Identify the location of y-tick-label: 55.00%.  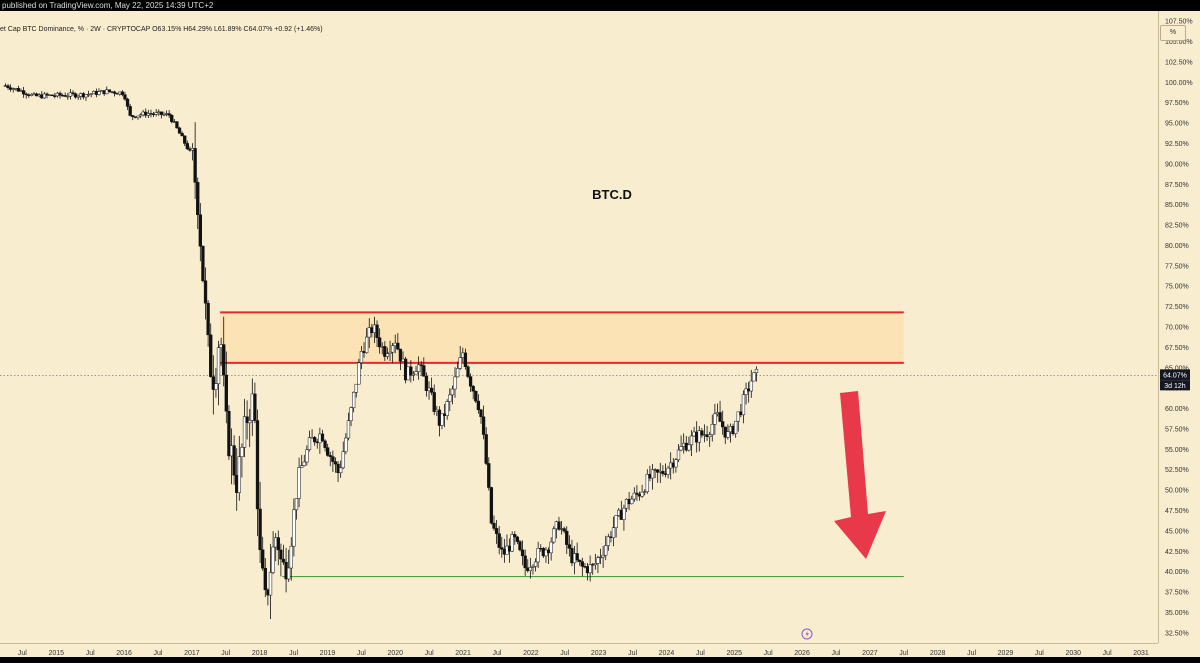
(1177, 450).